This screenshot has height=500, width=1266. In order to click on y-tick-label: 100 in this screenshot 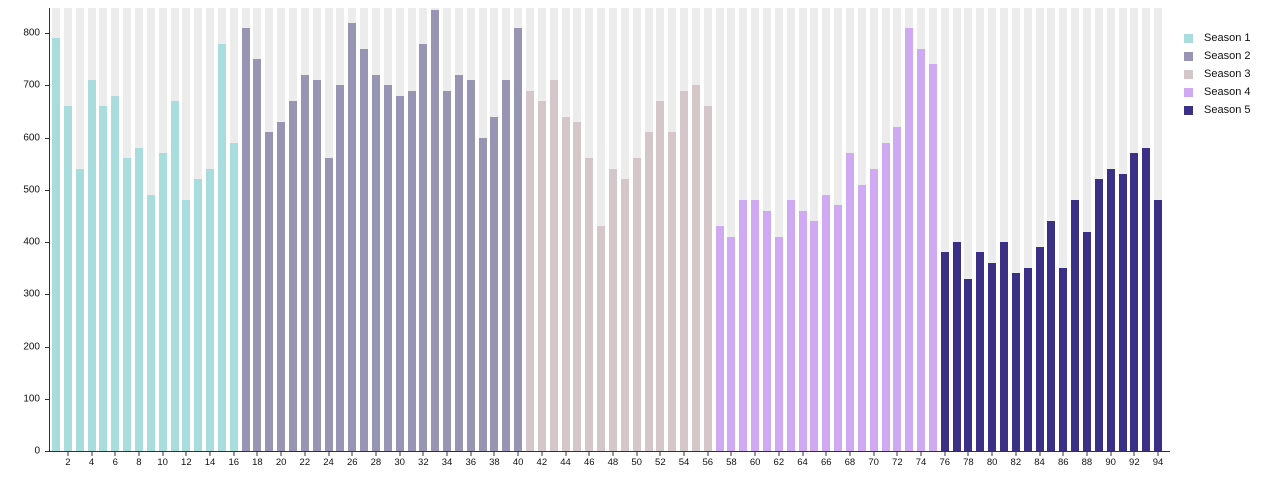, I will do `click(31, 399)`.